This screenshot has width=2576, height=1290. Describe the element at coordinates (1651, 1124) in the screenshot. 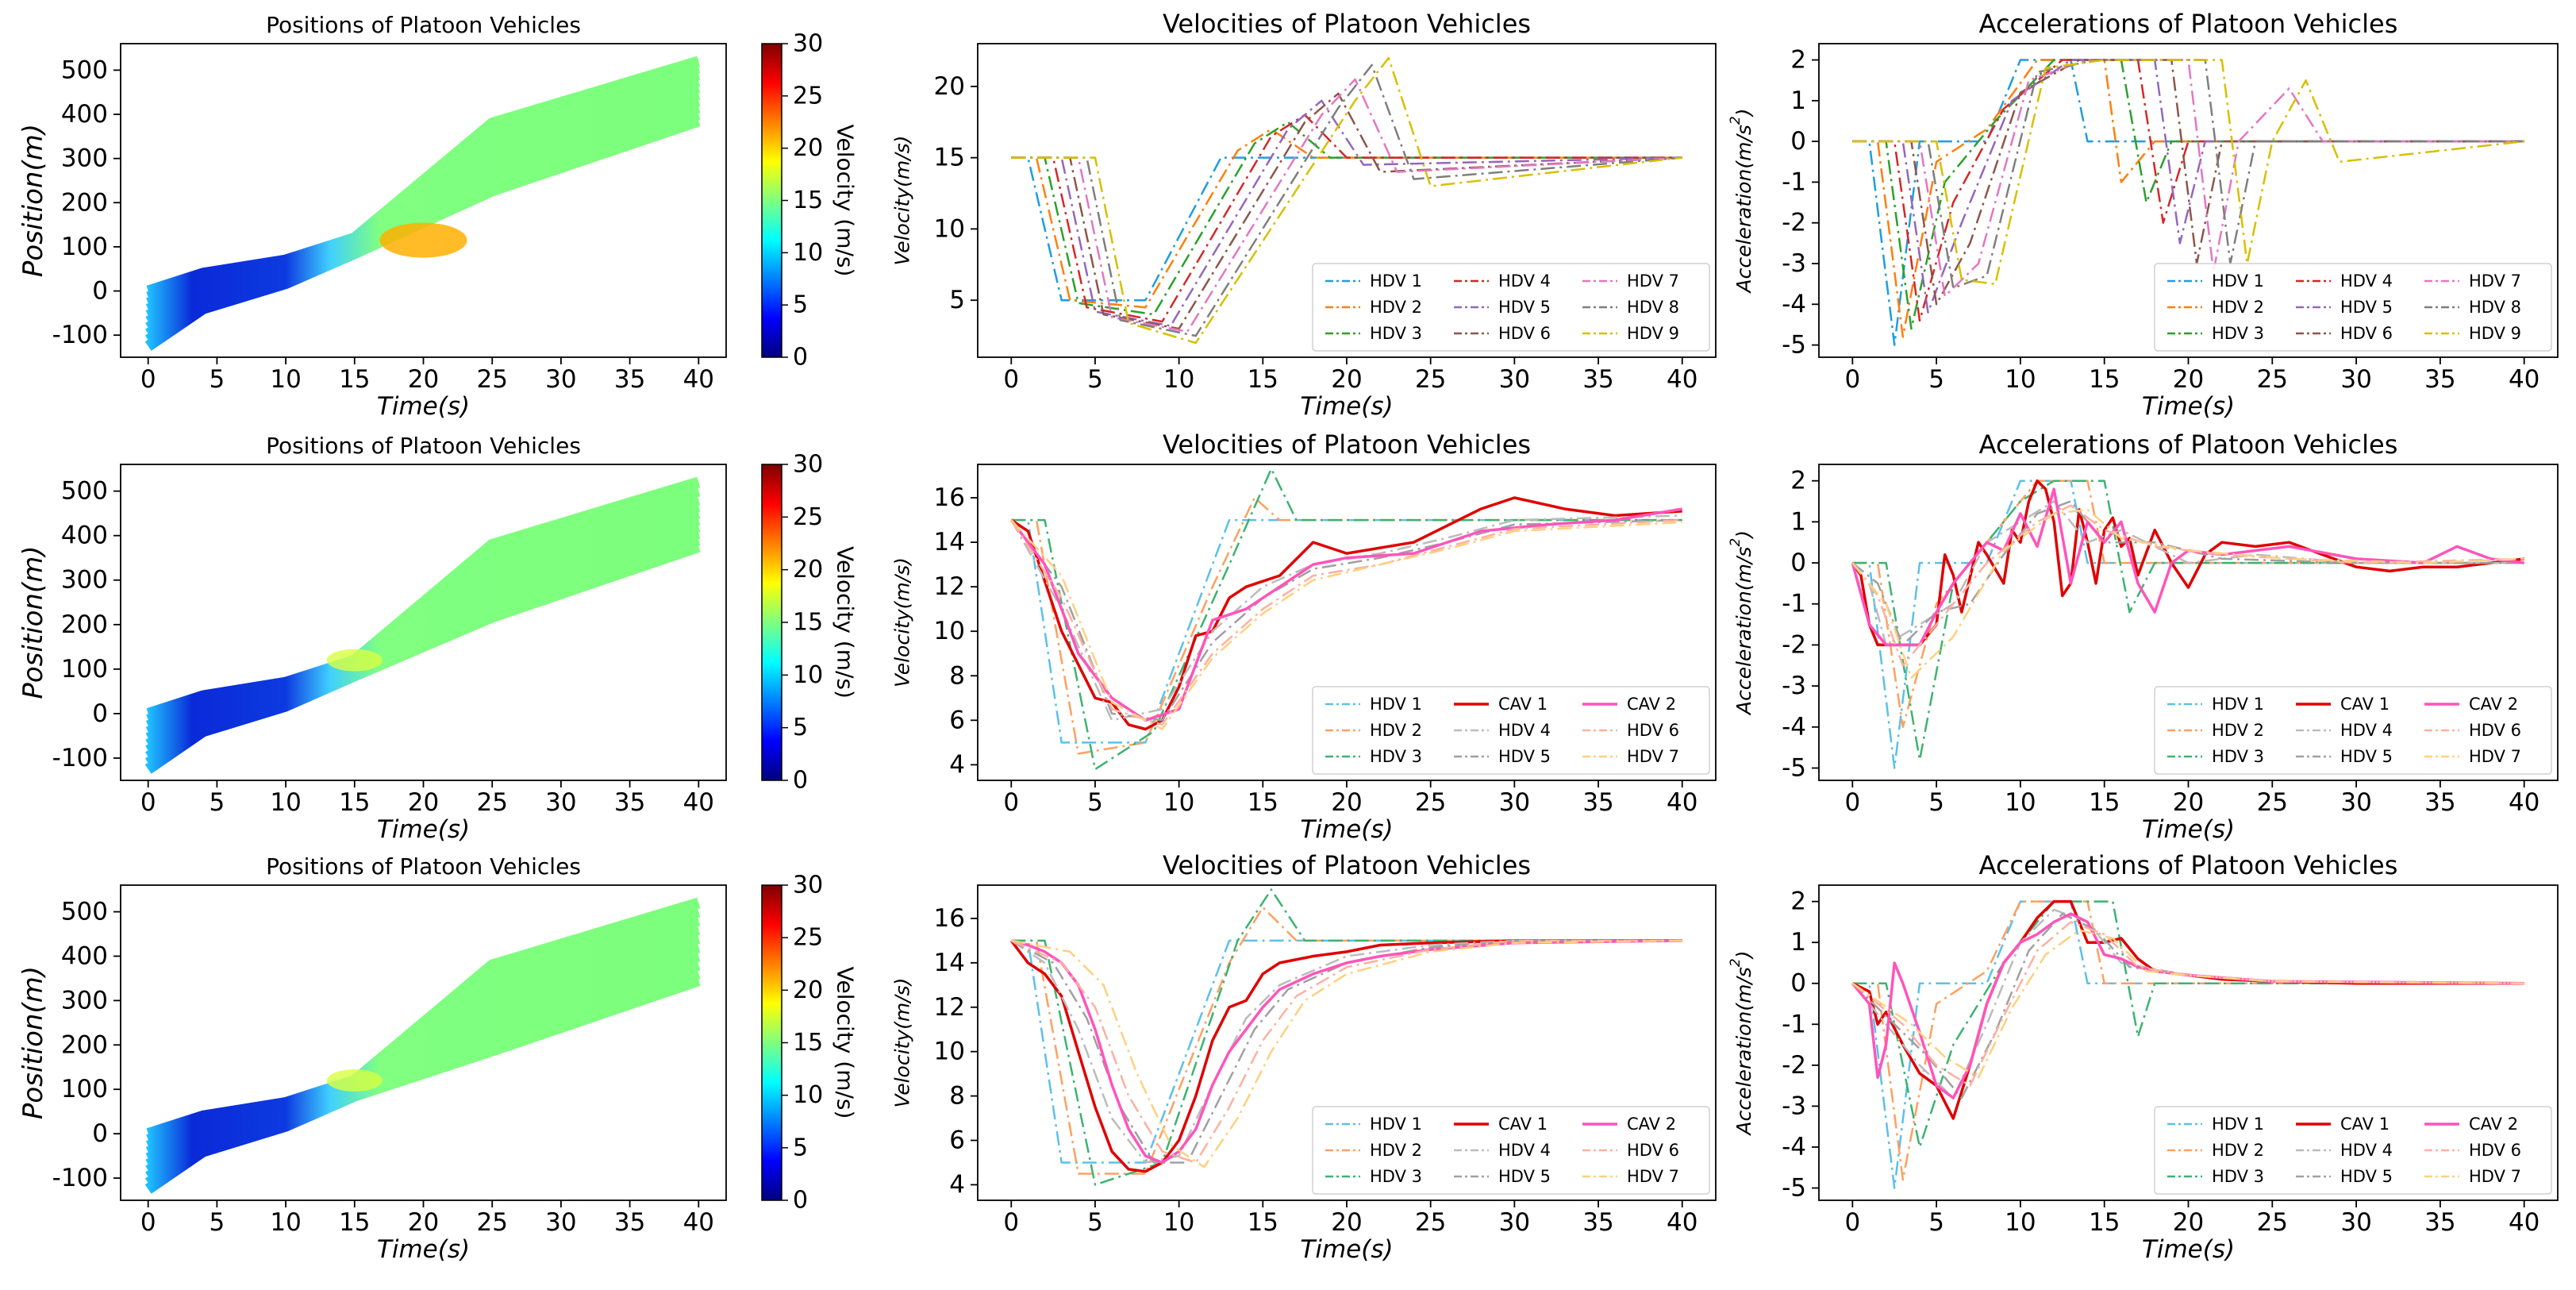

I see `legend-label: CAV 2` at that location.